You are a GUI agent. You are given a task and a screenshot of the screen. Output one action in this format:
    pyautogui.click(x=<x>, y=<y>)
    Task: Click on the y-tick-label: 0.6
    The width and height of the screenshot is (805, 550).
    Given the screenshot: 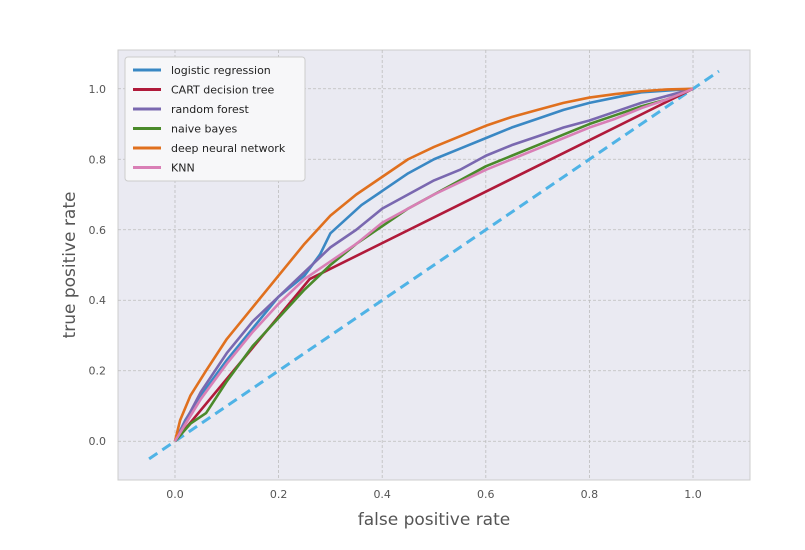 What is the action you would take?
    pyautogui.click(x=98, y=230)
    